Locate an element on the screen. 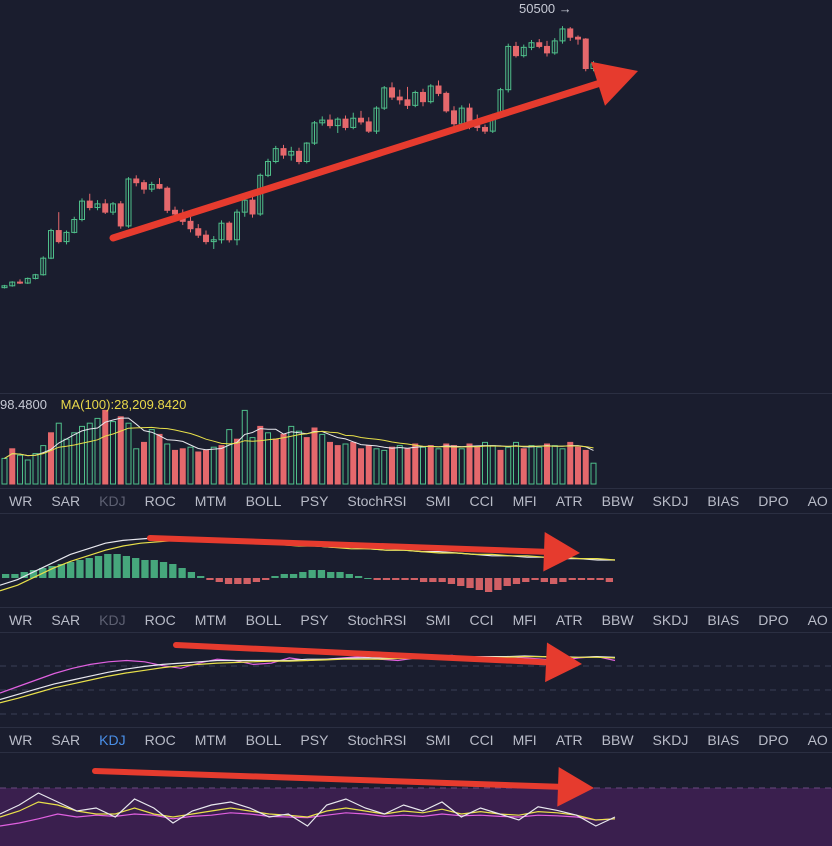  red-arrow-head is located at coordinates (561, 552).